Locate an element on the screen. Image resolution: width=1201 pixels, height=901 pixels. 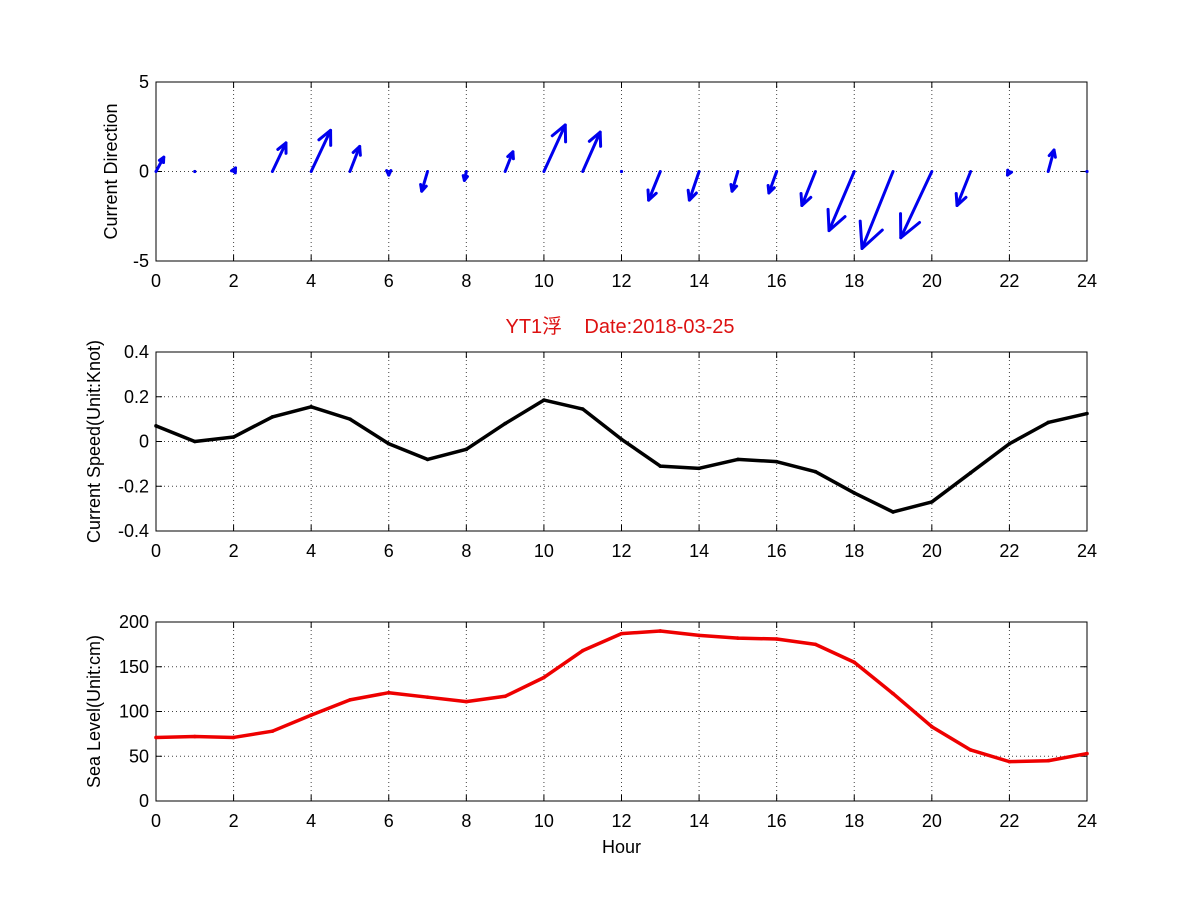
y-tick-label: -0.2 is located at coordinates (133, 486).